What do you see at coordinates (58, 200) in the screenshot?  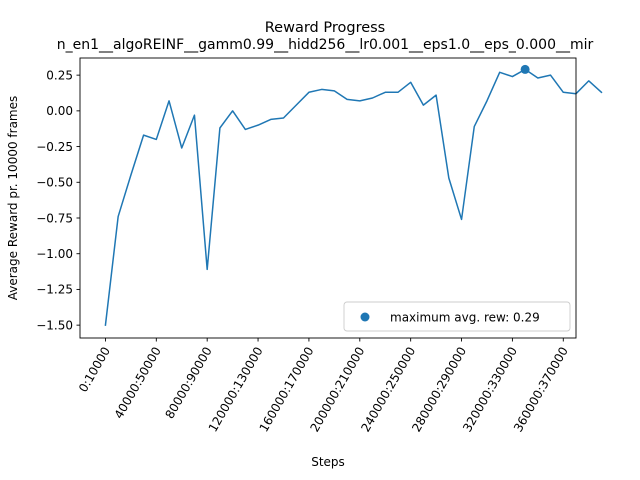 I see `y-axis-ticks: 0.25 0.00 −0.25 −0.50 −0.75 −1.00 −1.25 −1.50` at bounding box center [58, 200].